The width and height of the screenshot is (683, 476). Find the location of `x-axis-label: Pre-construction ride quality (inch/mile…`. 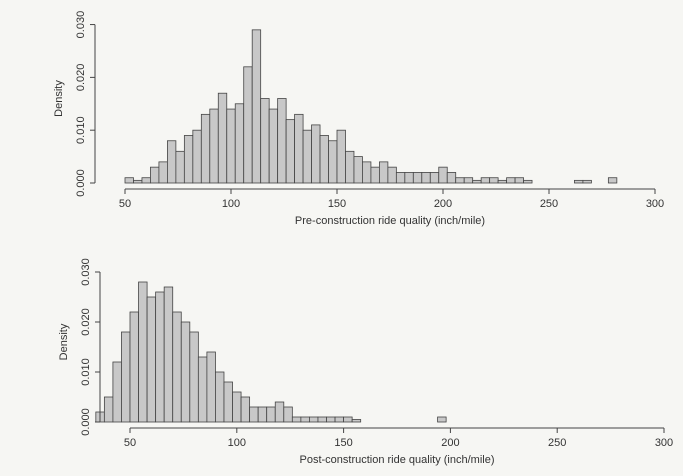

x-axis-label: Pre-construction ride quality (inch/mile… is located at coordinates (390, 221).